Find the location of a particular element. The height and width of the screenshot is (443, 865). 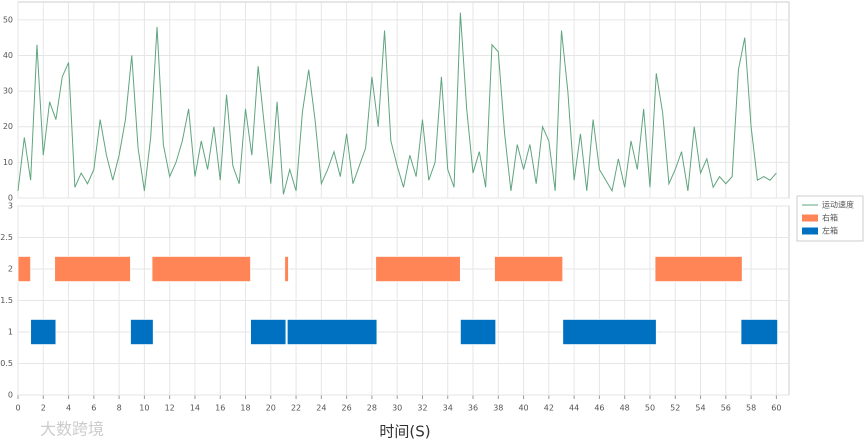

y-tick-label: 40 is located at coordinates (8, 55).